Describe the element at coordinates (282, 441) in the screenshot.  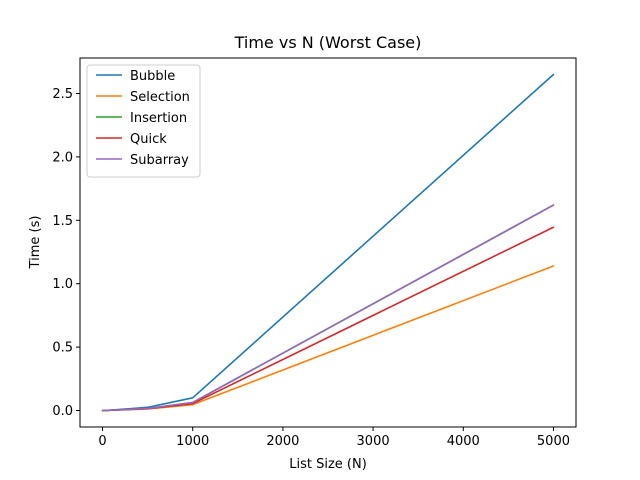
I see `x-tick-label: 2000` at that location.